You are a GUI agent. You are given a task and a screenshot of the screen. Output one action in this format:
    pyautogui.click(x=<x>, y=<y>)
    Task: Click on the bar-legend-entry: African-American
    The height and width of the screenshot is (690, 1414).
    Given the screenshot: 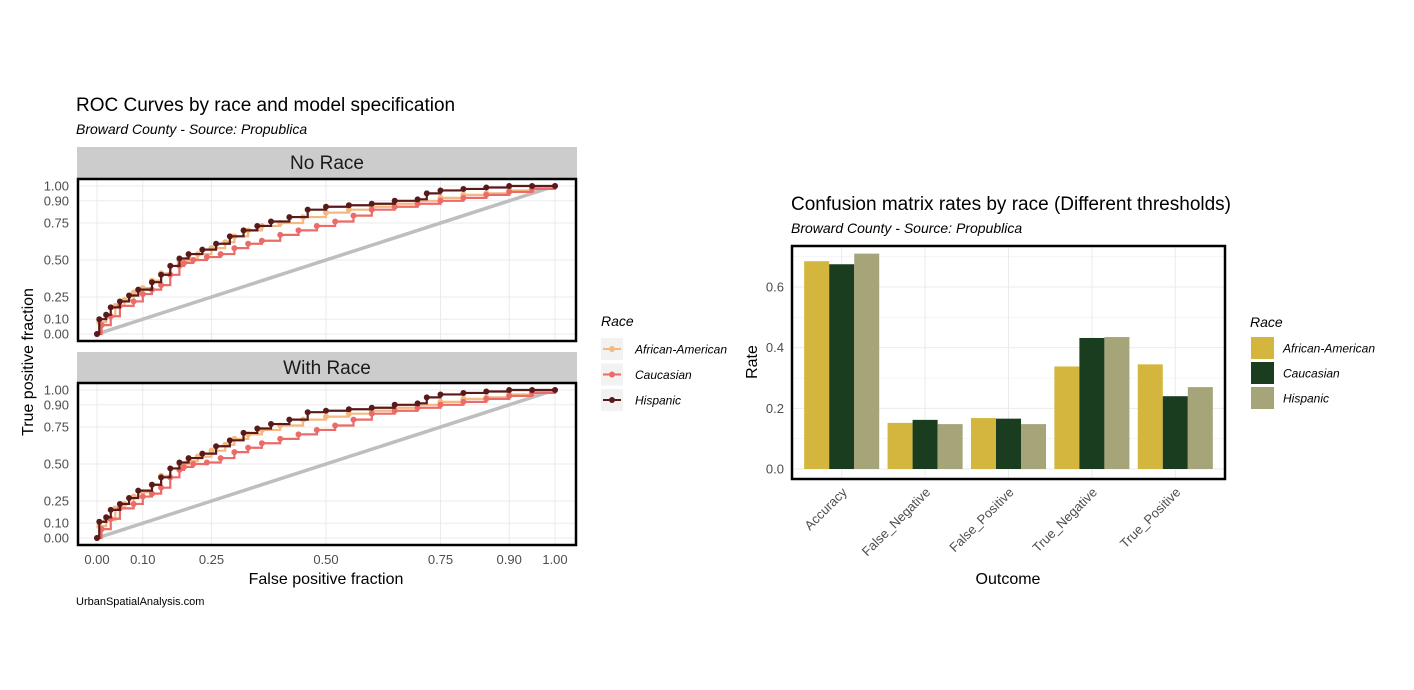 What is the action you would take?
    pyautogui.click(x=1328, y=349)
    